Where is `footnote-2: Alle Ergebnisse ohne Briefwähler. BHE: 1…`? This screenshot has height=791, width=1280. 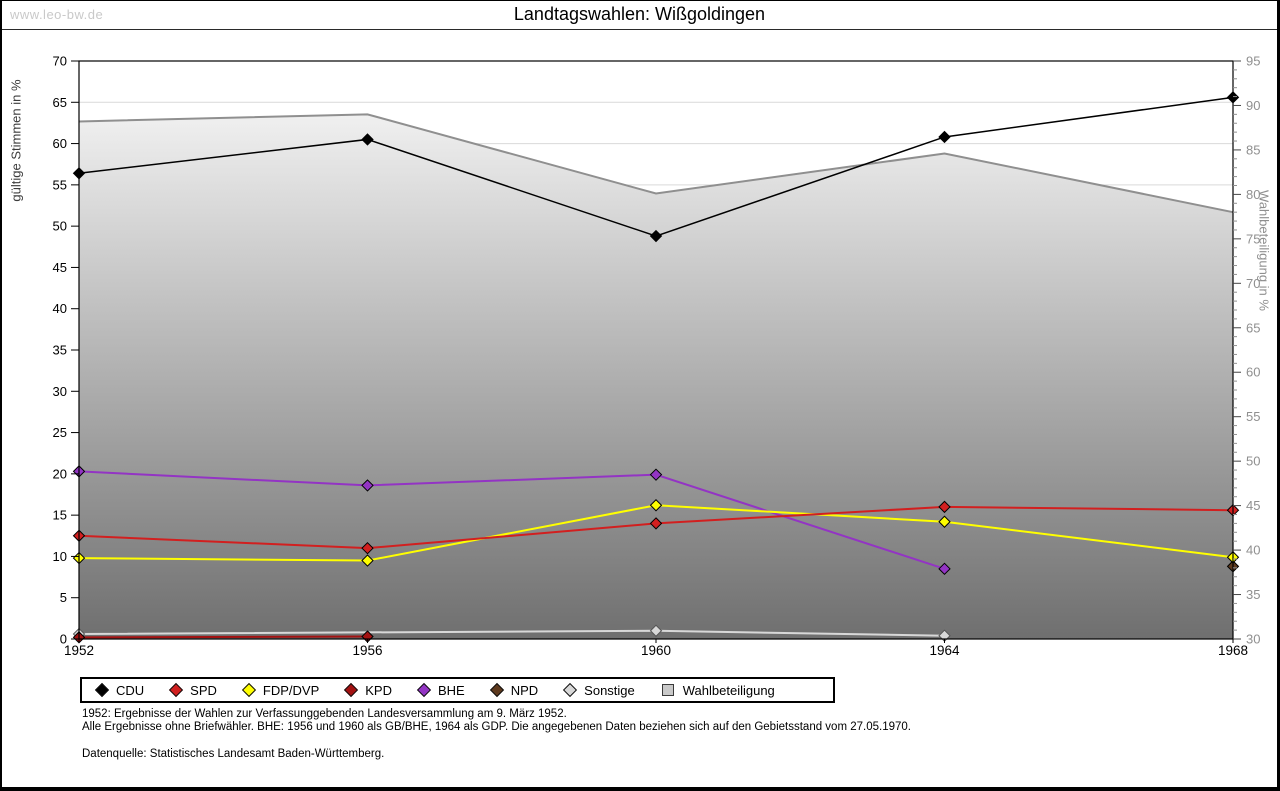 footnote-2: Alle Ergebnisse ohne Briefwähler. BHE: 1… is located at coordinates (496, 727).